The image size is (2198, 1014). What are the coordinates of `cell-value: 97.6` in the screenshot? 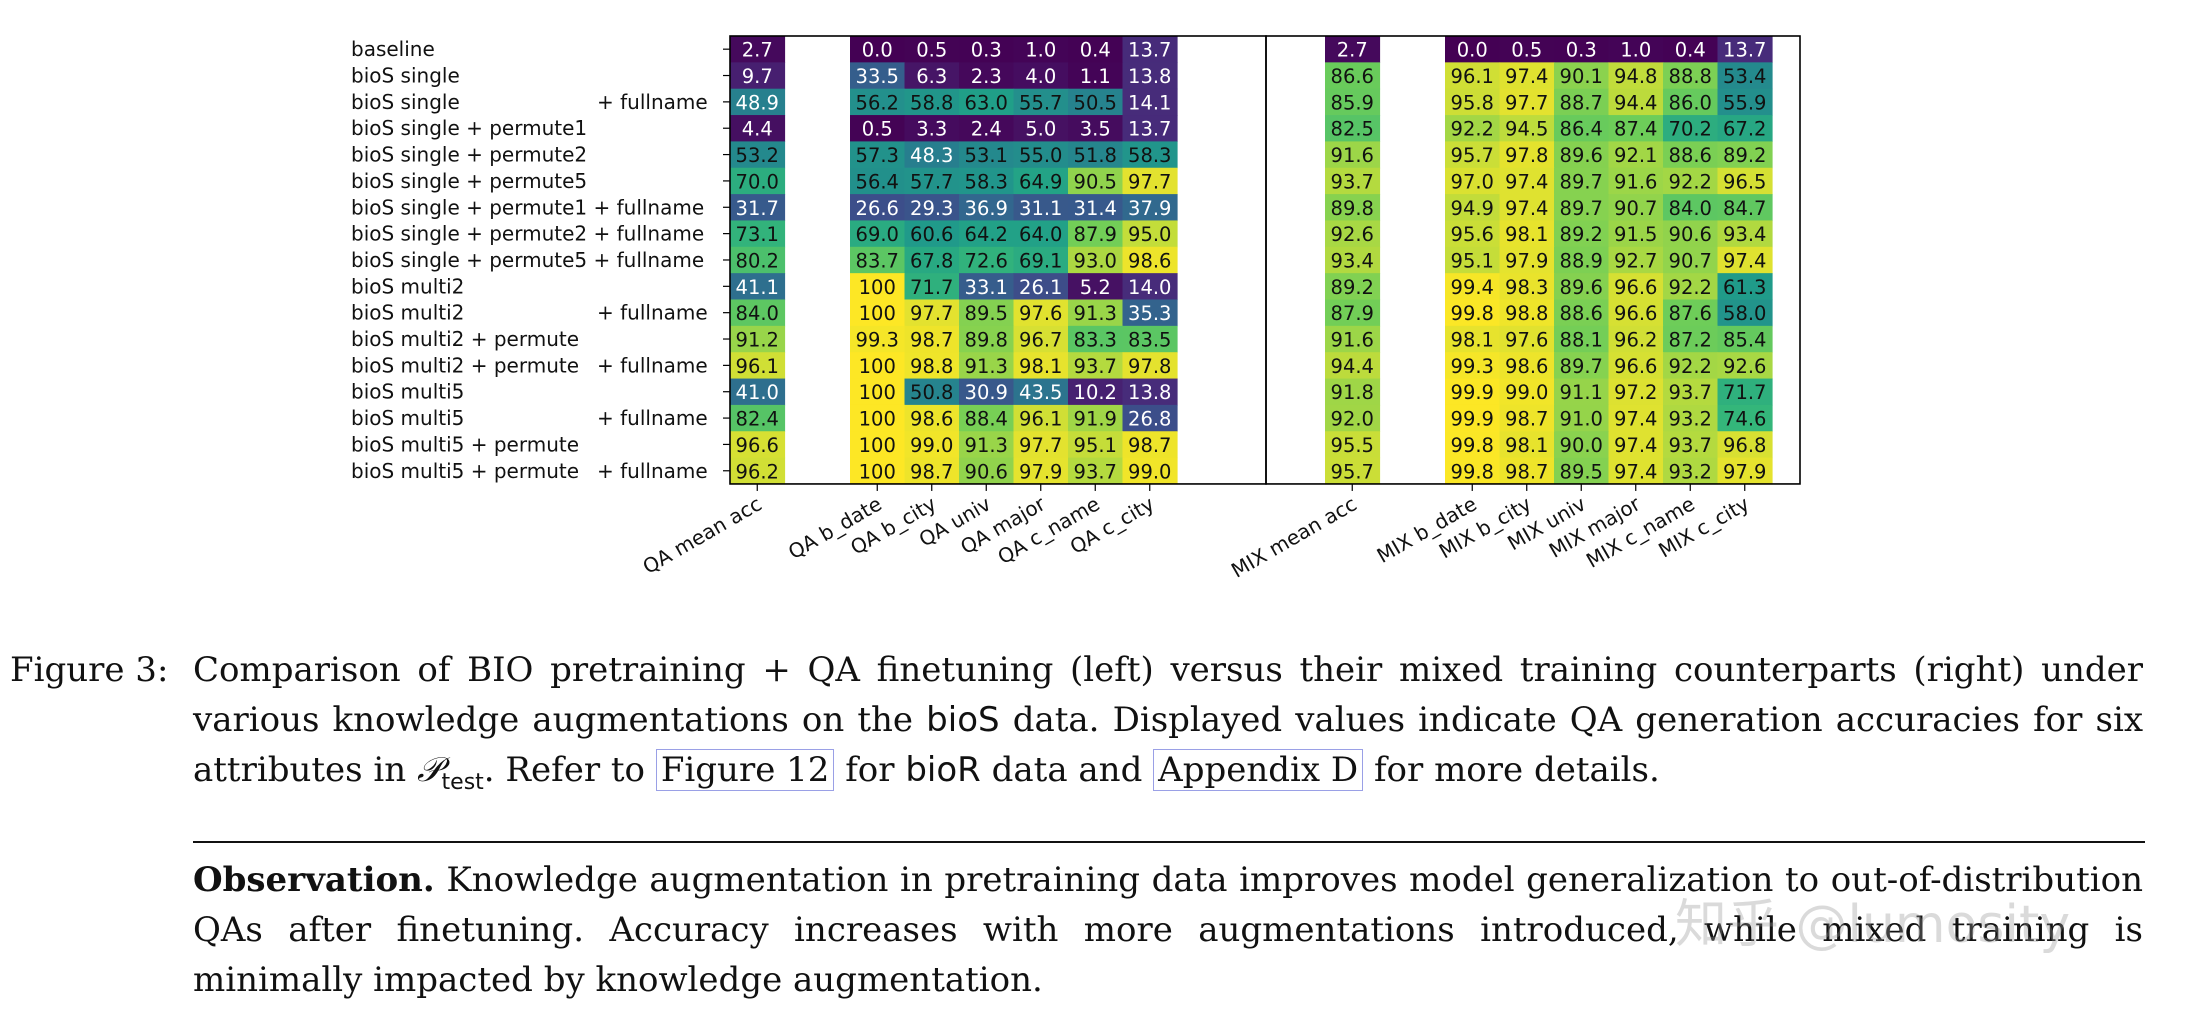 It's located at (1040, 313).